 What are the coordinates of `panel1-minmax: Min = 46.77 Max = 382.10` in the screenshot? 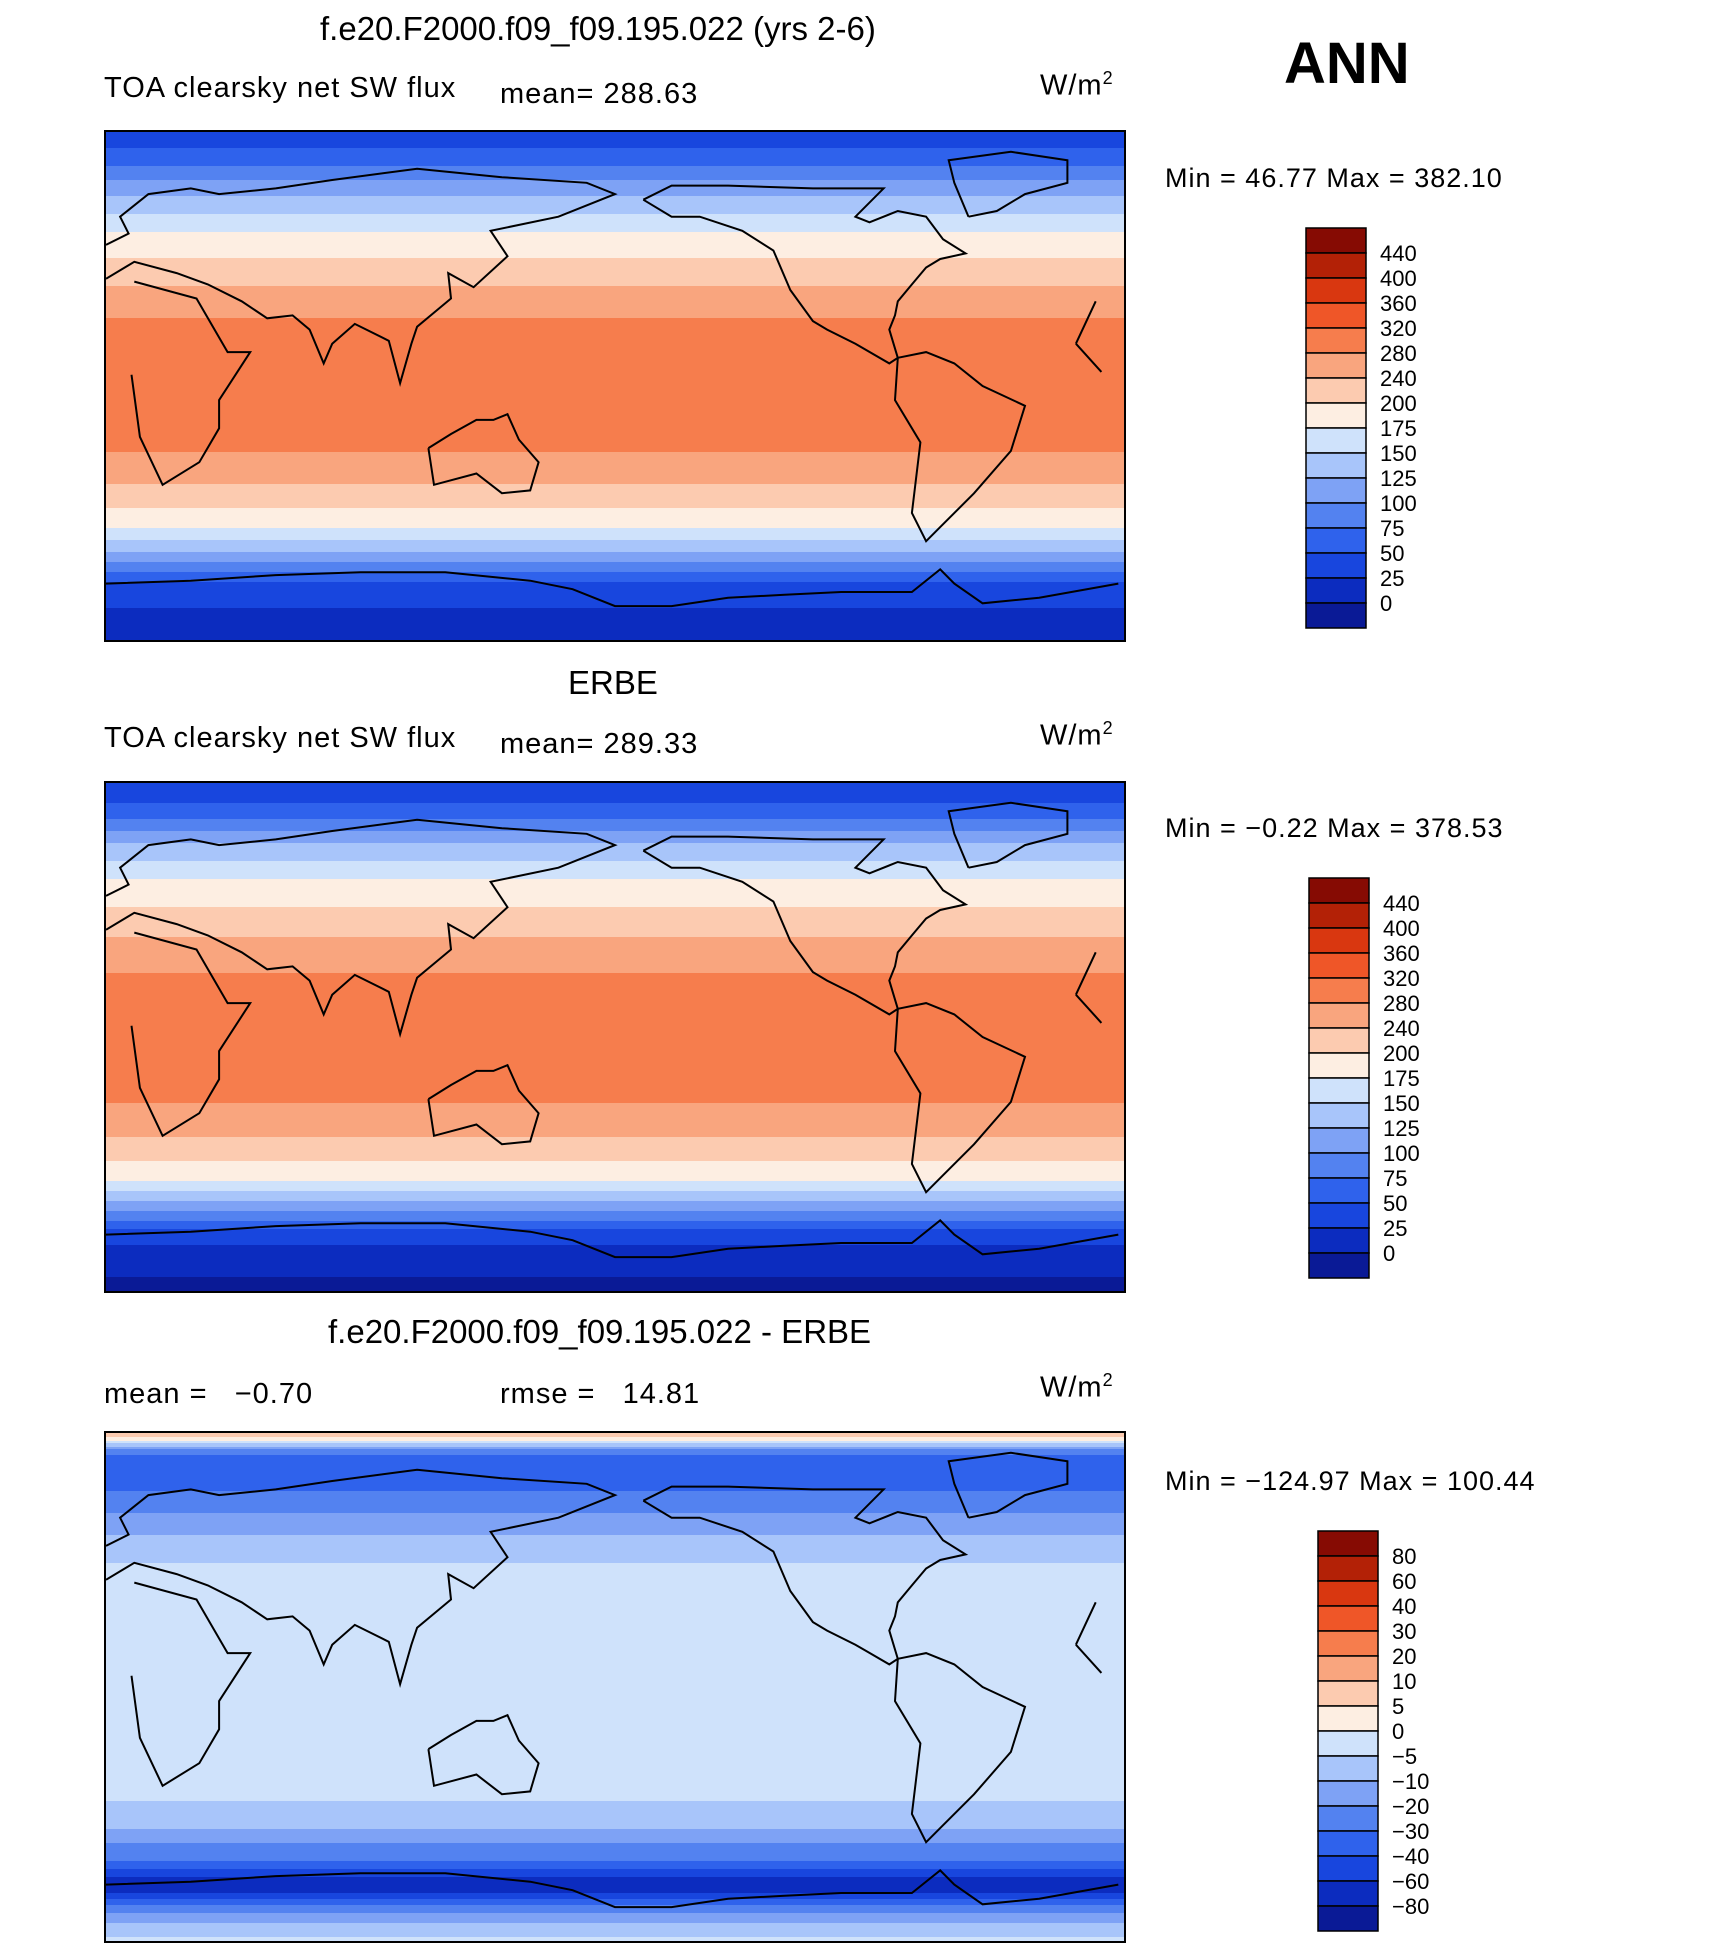 It's located at (1334, 178).